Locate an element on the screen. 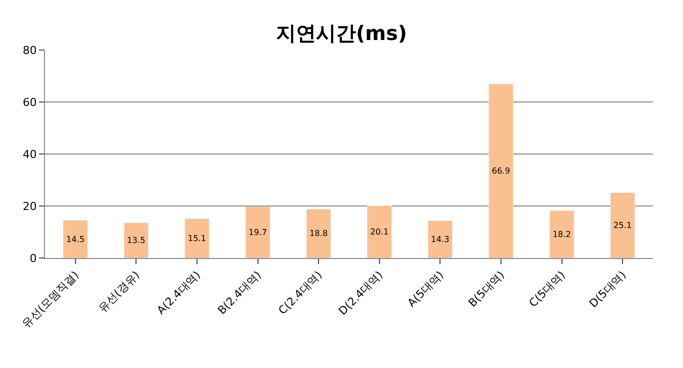  data-label: 13.5 is located at coordinates (136, 240).